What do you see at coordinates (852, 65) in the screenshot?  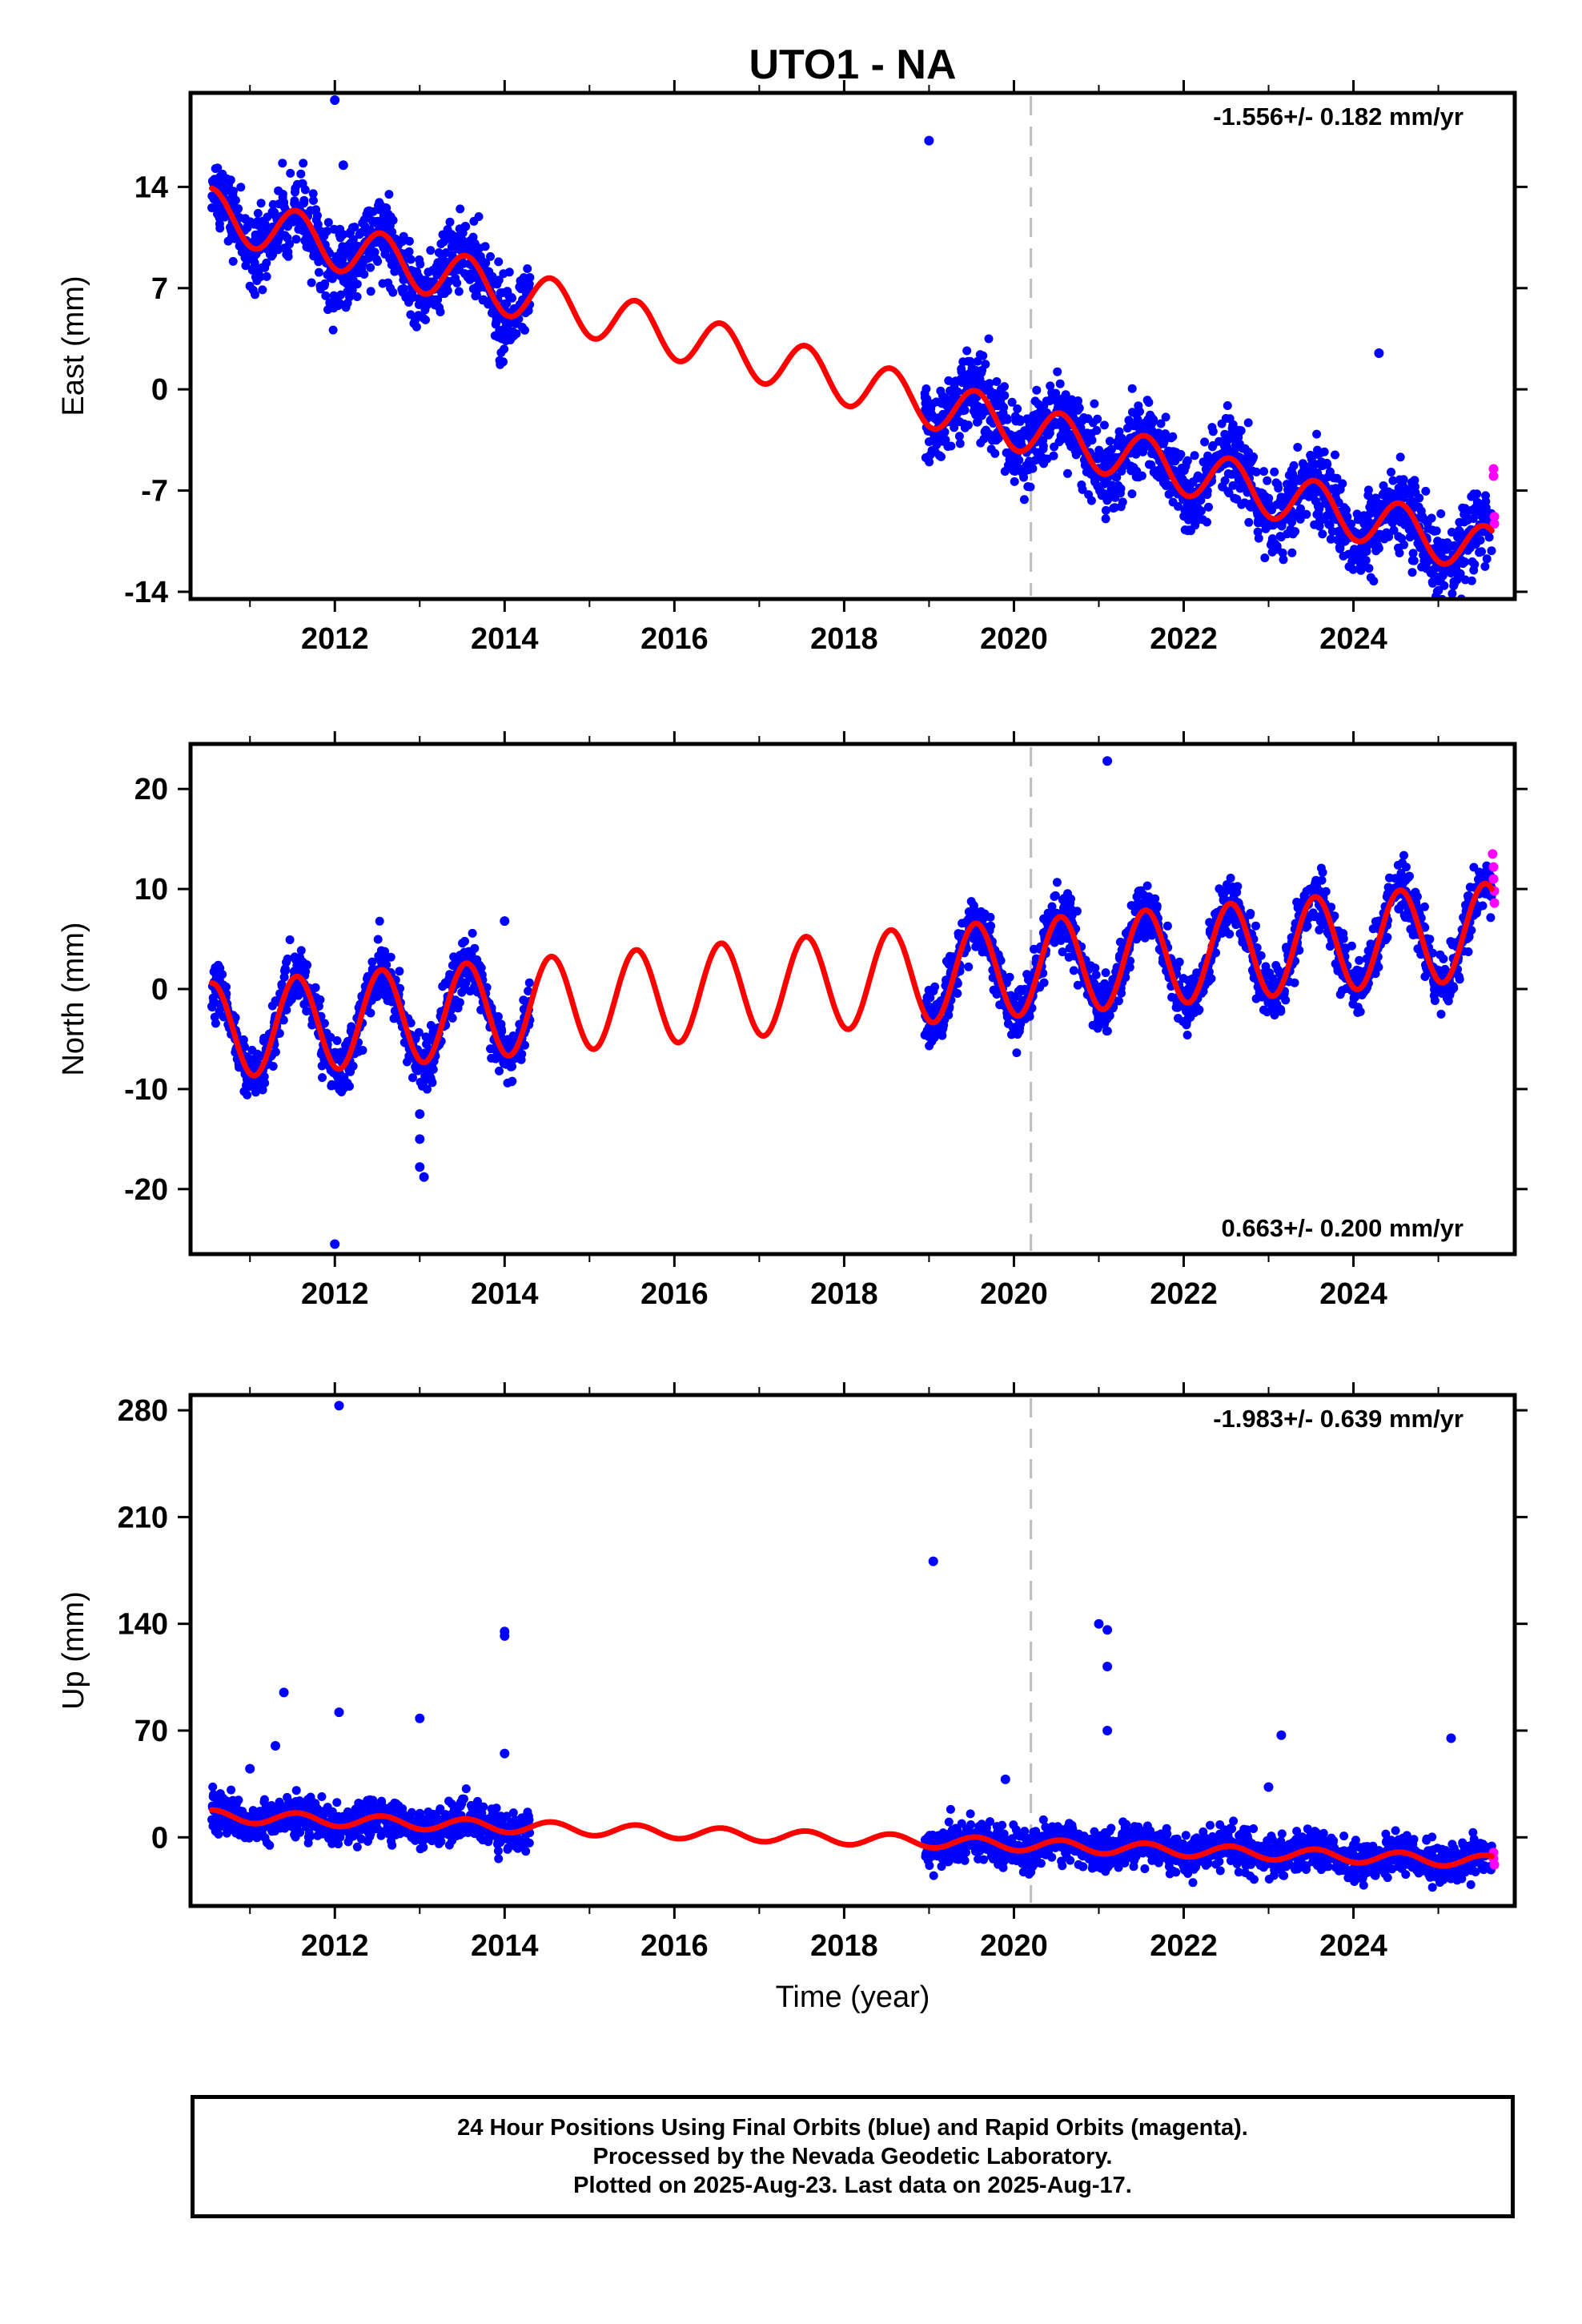 I see `chart-title: UTO1 - NA` at bounding box center [852, 65].